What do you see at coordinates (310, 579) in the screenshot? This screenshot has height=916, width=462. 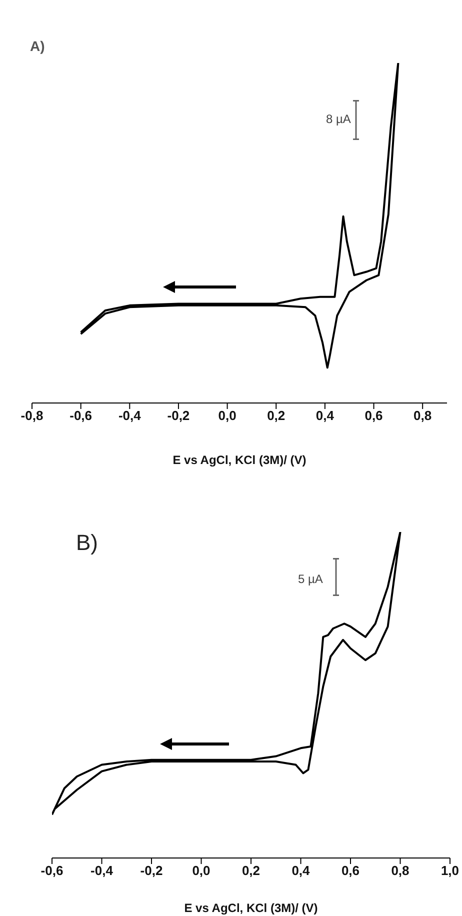 I see `annotation: 5 µA` at bounding box center [310, 579].